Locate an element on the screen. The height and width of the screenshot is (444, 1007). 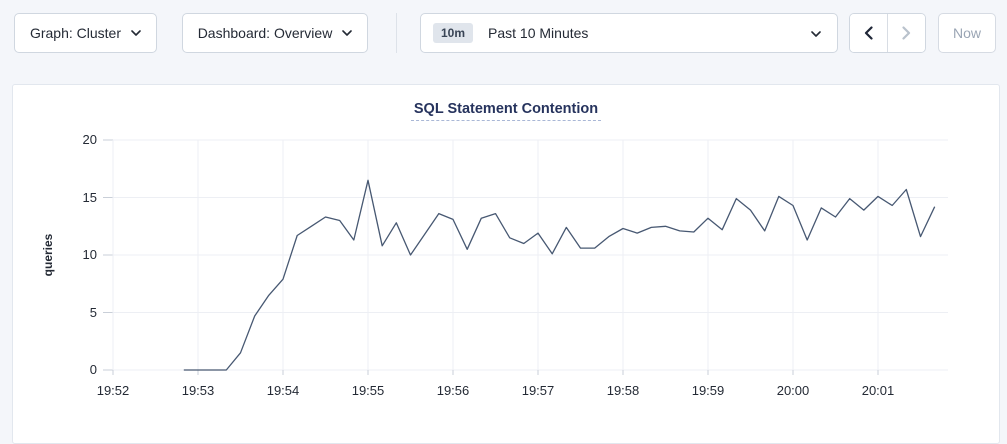
dashboard-dropdown-label: Dashboard: Overview is located at coordinates (265, 33).